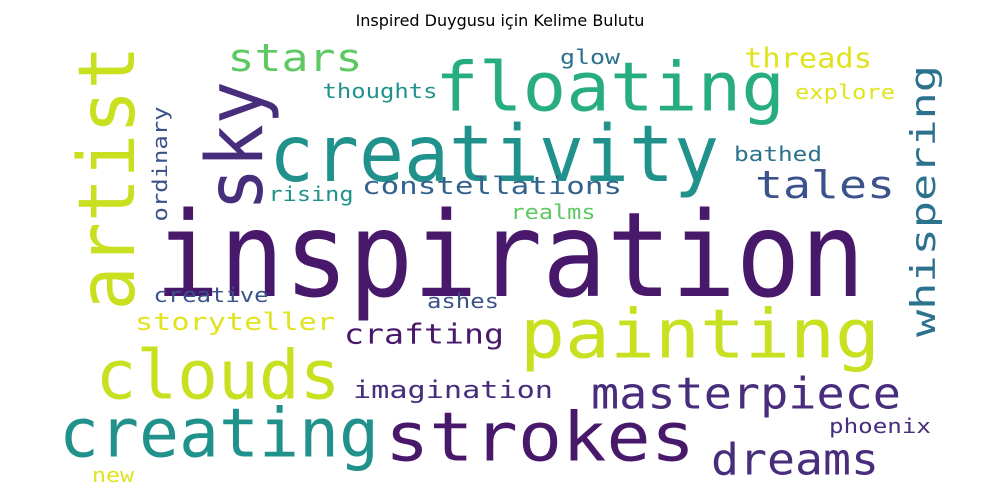  Describe the element at coordinates (236, 146) in the screenshot. I see `word-sky: sky` at that location.